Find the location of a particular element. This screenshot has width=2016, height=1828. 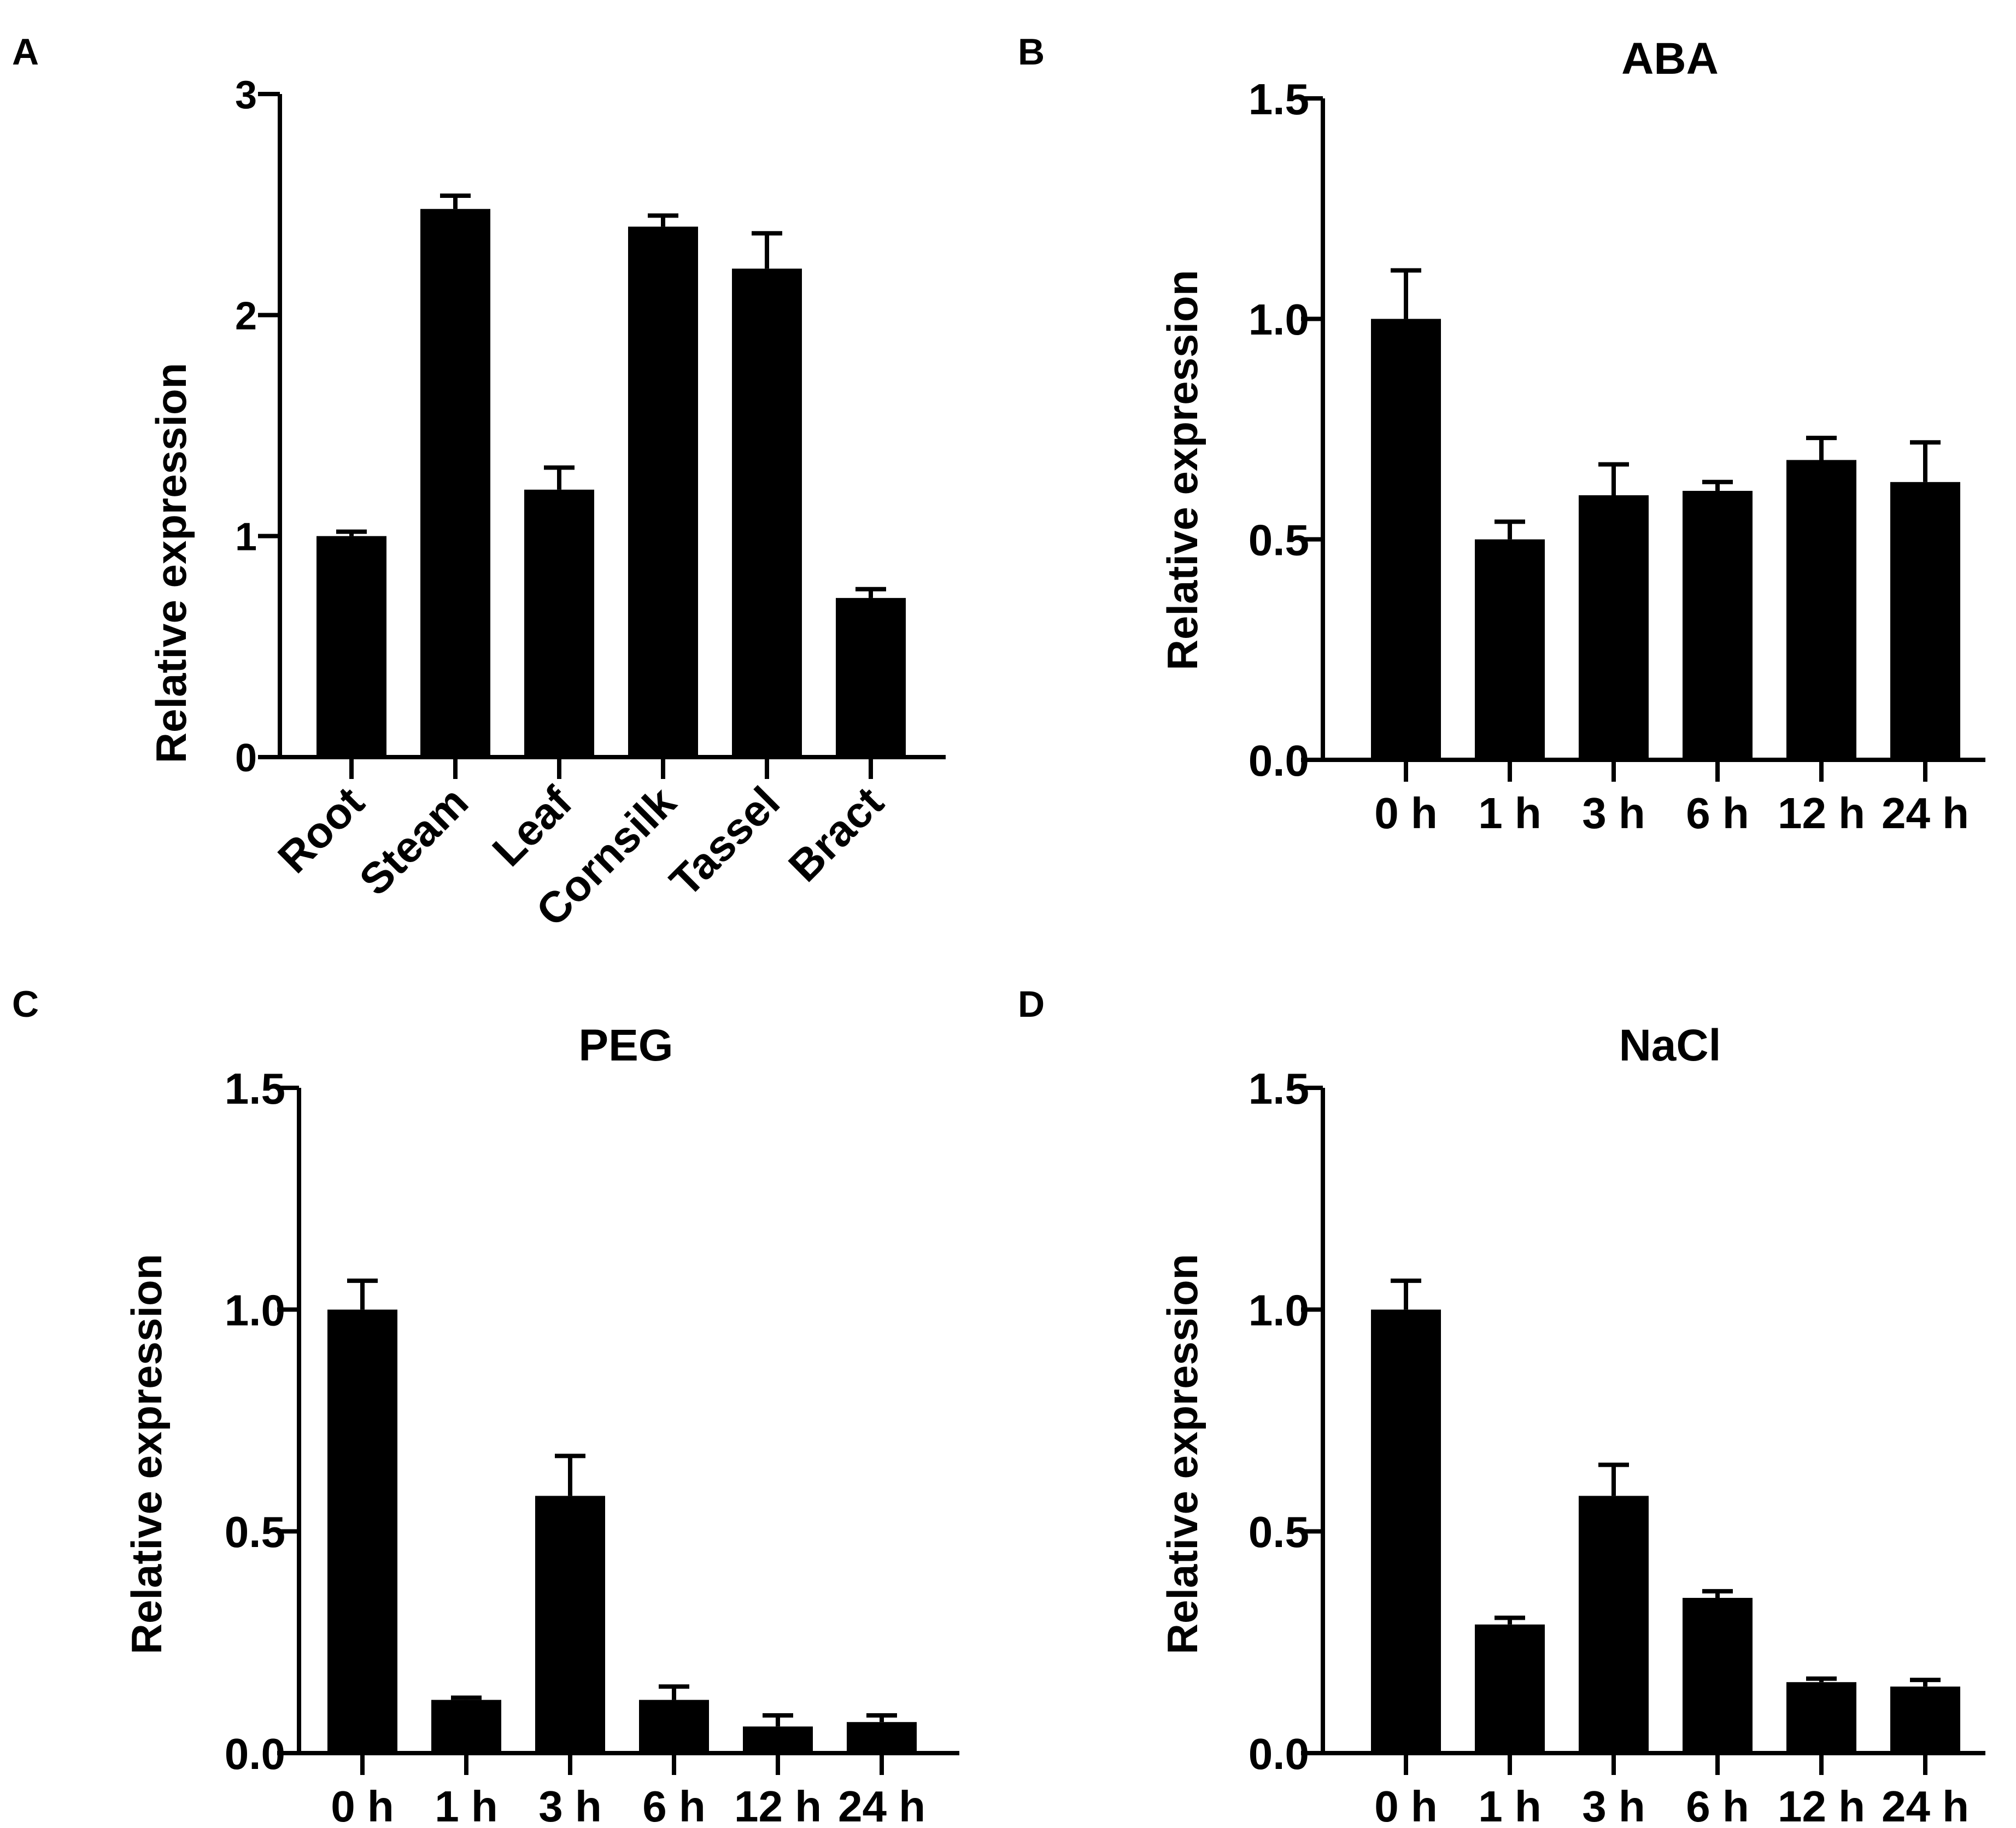

chart-title: ABA is located at coordinates (1670, 59).